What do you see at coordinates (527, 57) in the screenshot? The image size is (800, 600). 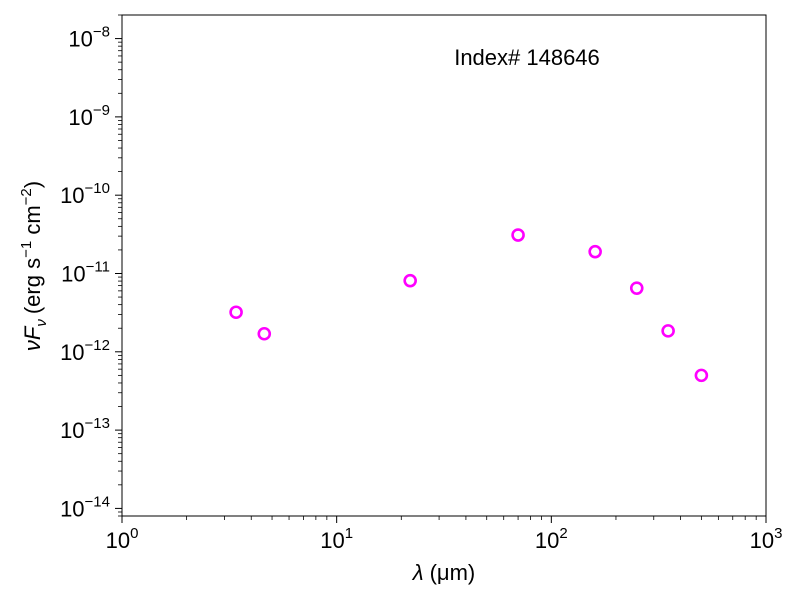 I see `index-annotation: Index# 148646` at bounding box center [527, 57].